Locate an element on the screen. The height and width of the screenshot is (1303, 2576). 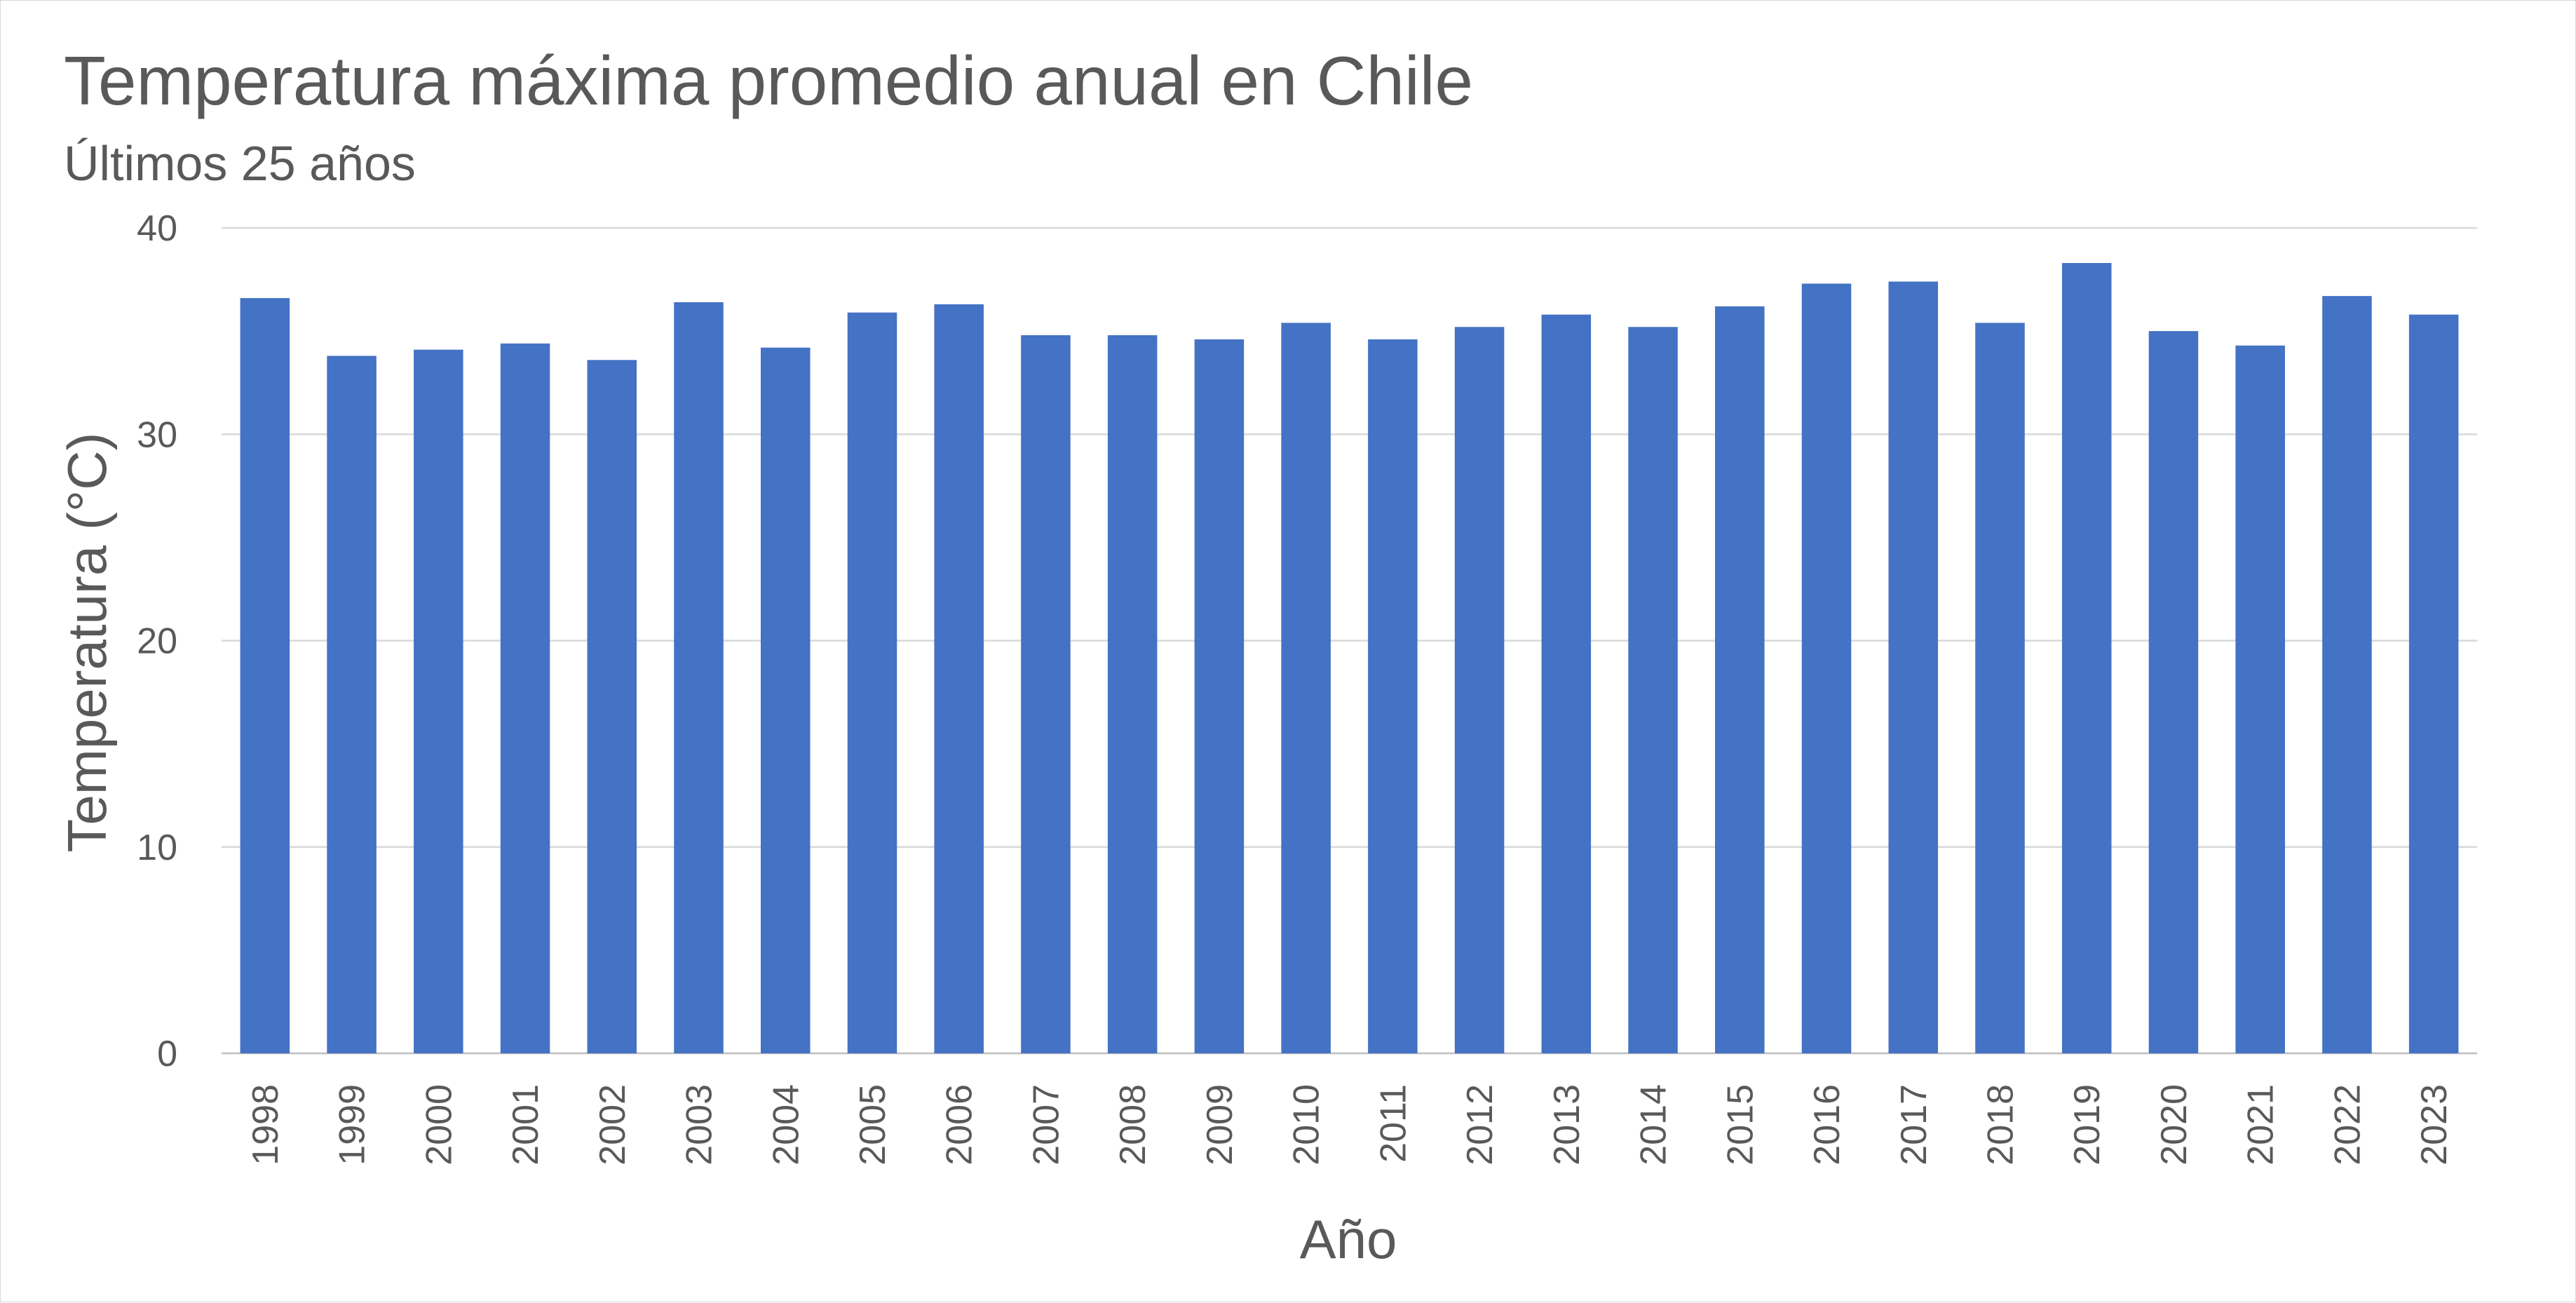
x-tick-label: 2007 is located at coordinates (1046, 1125).